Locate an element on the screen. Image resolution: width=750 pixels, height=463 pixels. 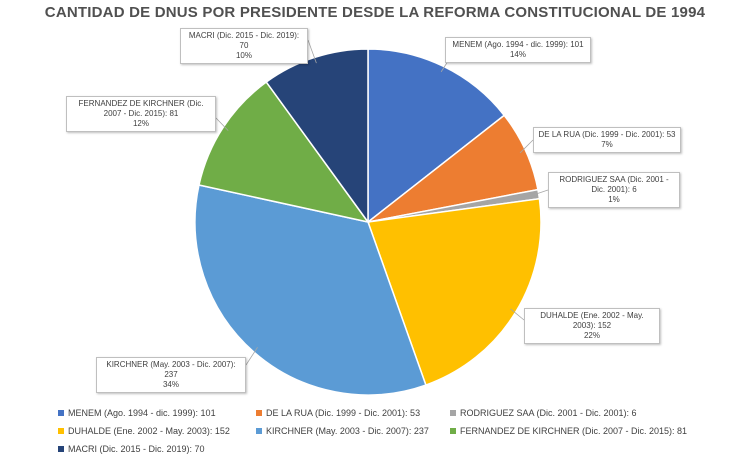
legend-label: RODRIGUEZ SAA (Dic. 2001 - Dic. 2001): 6 is located at coordinates (548, 413).